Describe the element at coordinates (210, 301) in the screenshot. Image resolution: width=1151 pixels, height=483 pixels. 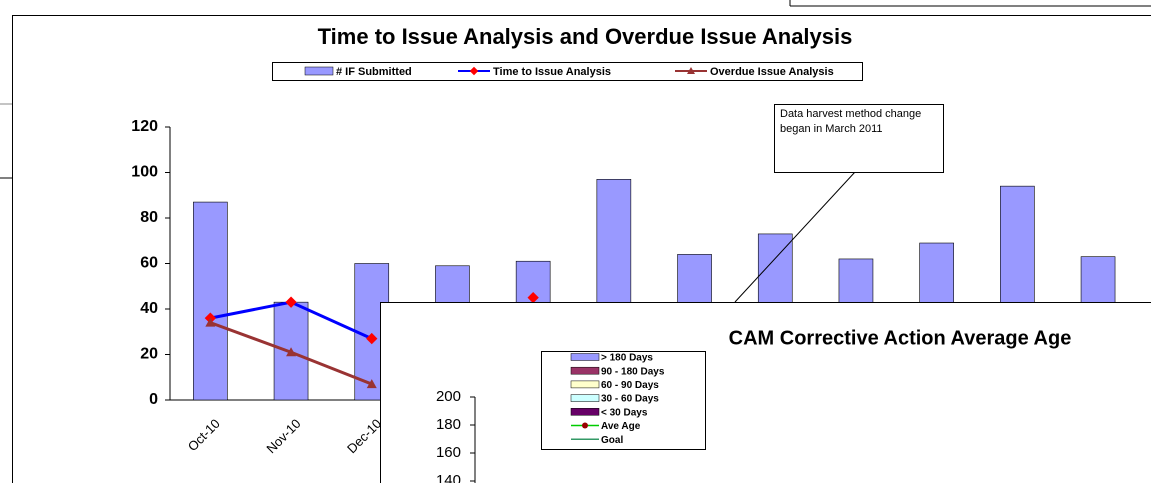
I see `bar` at that location.